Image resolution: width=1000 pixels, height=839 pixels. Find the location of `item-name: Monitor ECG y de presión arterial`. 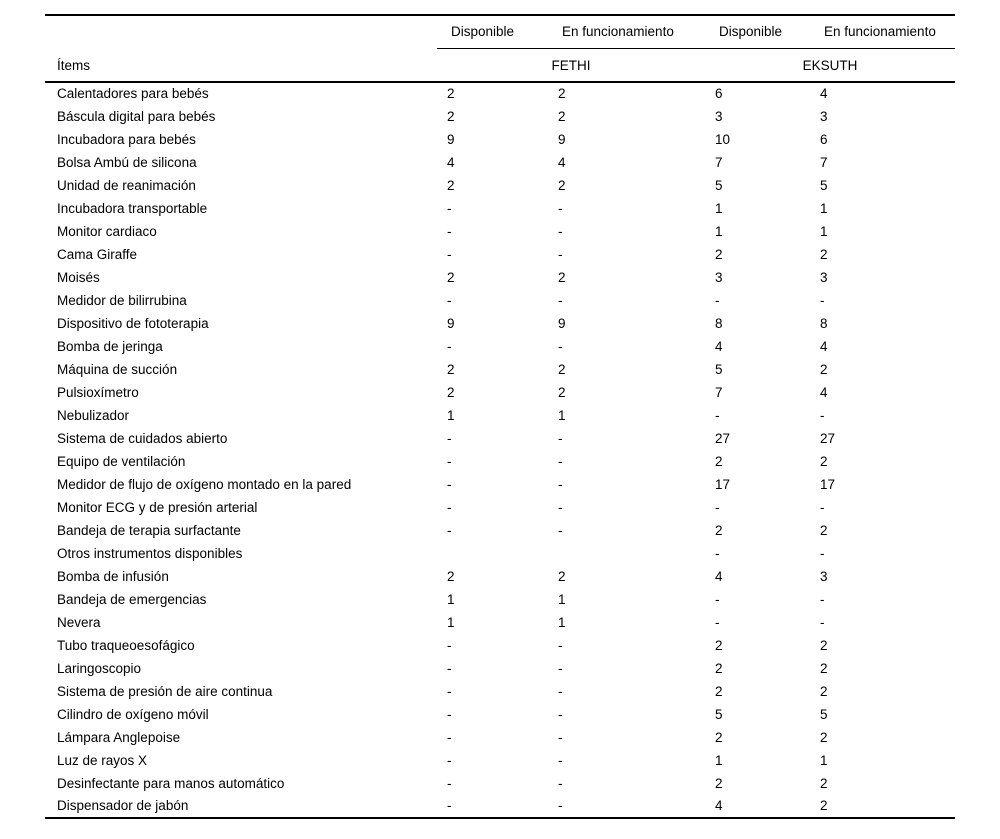

item-name: Monitor ECG y de presión arterial is located at coordinates (157, 507).